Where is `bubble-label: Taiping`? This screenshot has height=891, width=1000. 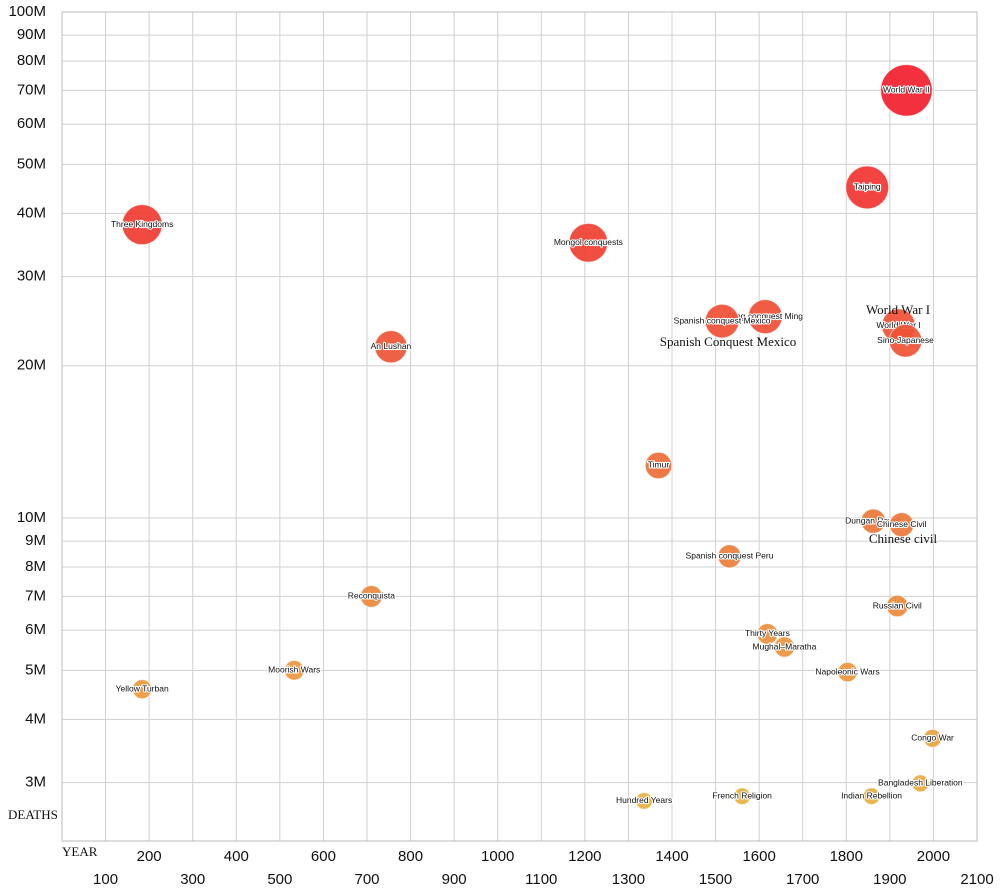
bubble-label: Taiping is located at coordinates (867, 187).